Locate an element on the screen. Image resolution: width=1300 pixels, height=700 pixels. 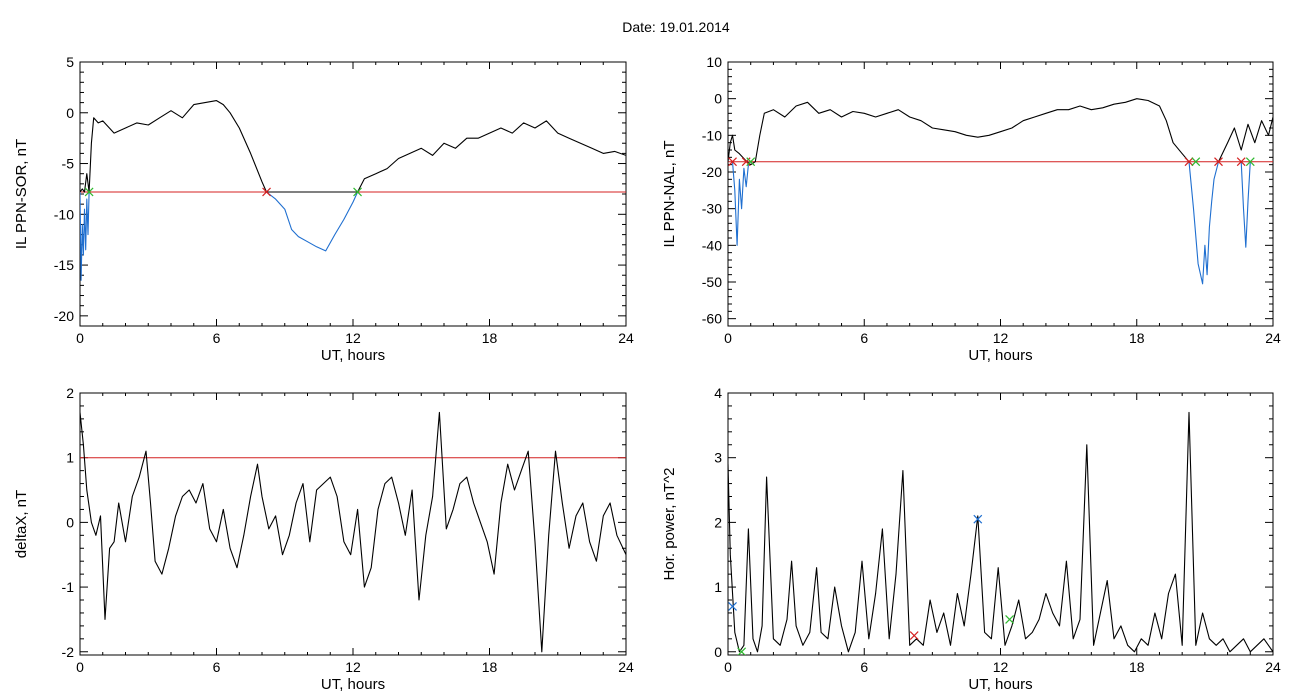
y-tick-label: 4 is located at coordinates (718, 393).